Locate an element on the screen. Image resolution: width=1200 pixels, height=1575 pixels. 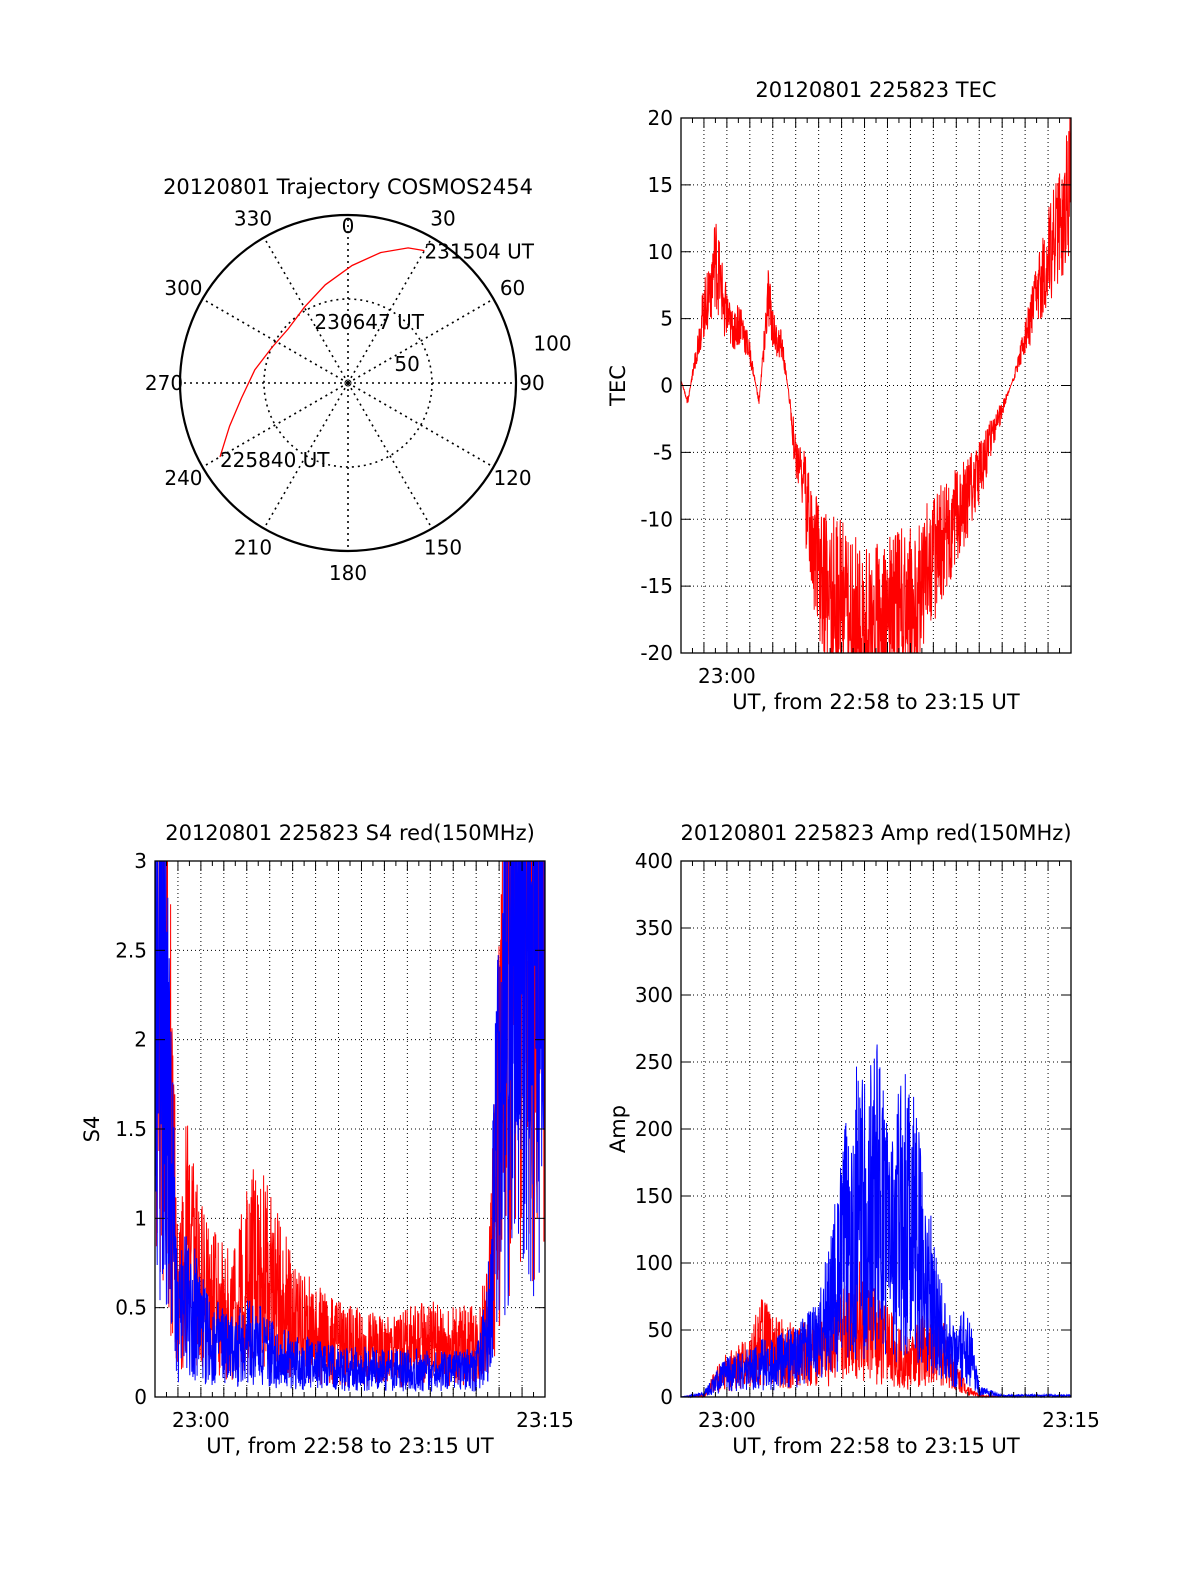
y-tick-label: 15 is located at coordinates (660, 185).